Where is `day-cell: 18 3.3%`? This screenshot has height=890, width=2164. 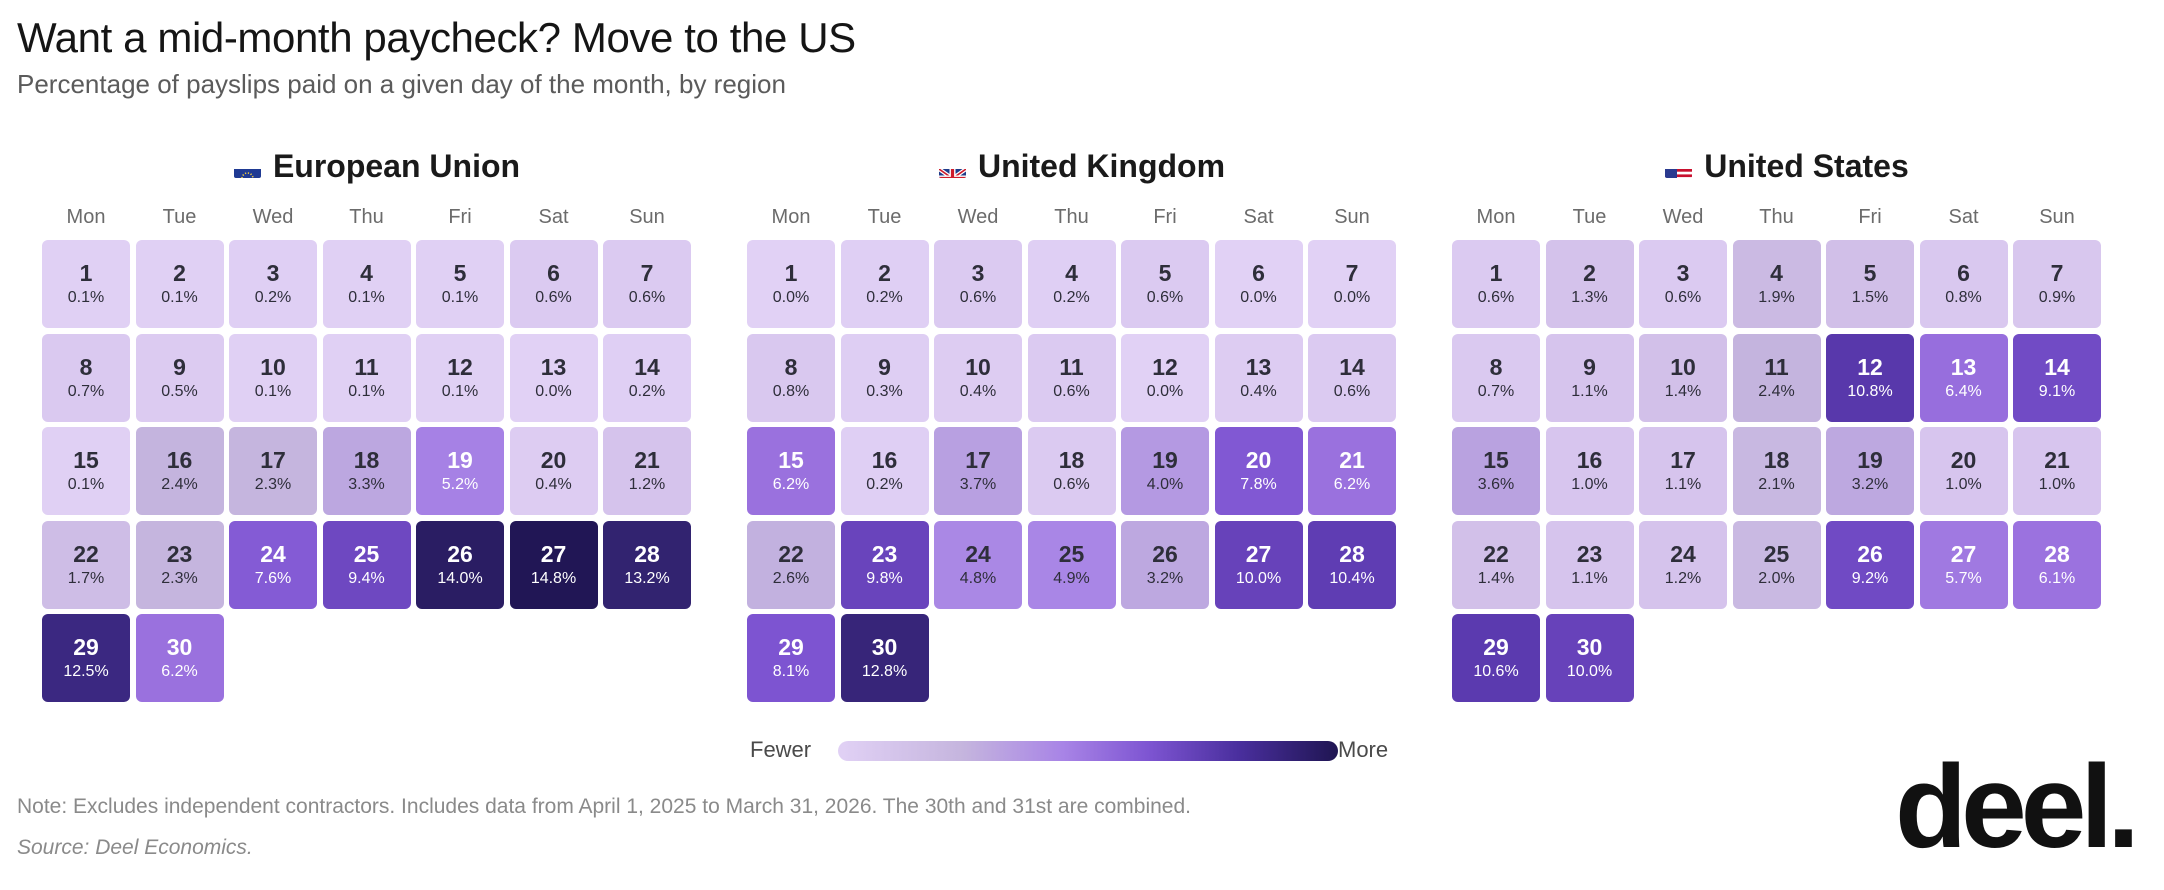 day-cell: 18 3.3% is located at coordinates (366, 471).